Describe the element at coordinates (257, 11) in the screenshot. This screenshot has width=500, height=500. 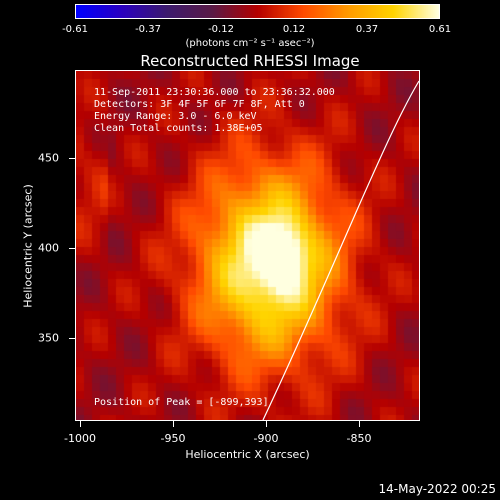
I see `colorbar` at that location.